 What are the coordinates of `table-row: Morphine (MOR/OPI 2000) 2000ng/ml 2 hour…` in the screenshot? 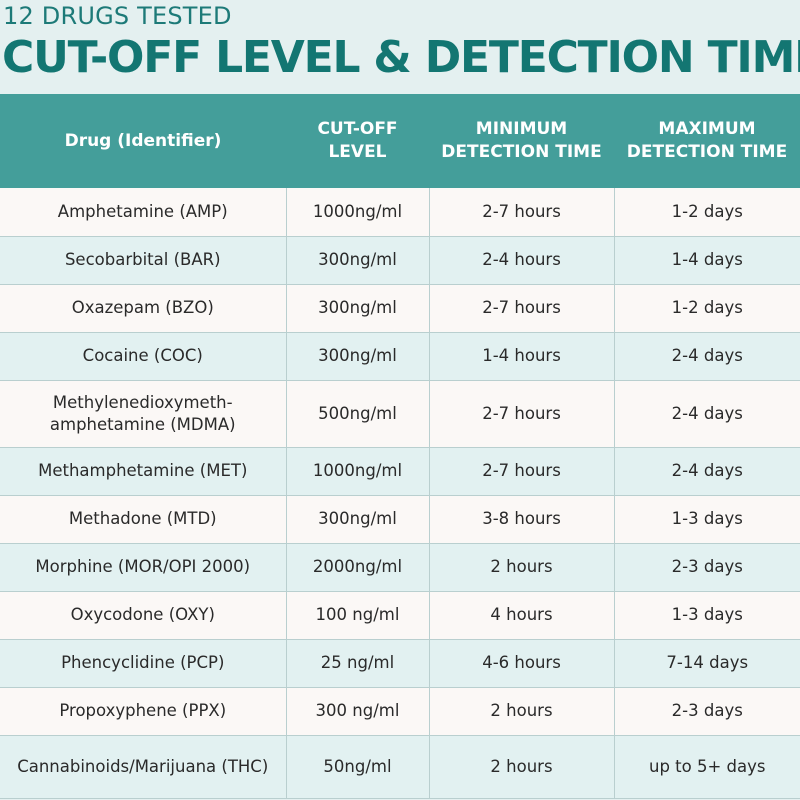 It's located at (400, 567).